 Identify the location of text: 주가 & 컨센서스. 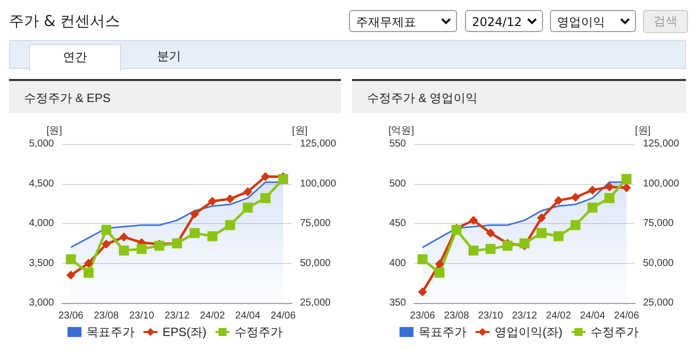
(64, 21).